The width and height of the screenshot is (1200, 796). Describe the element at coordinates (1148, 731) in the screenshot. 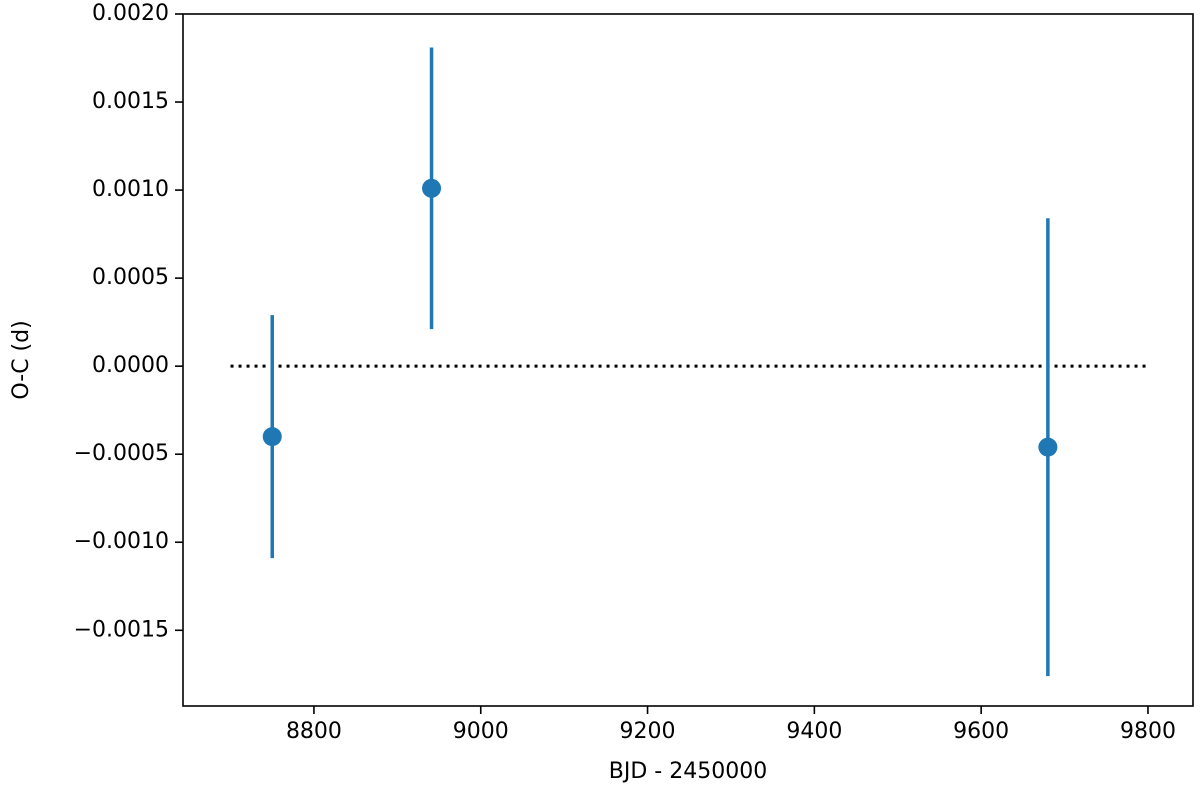

I see `x-tick-label: 9800` at that location.